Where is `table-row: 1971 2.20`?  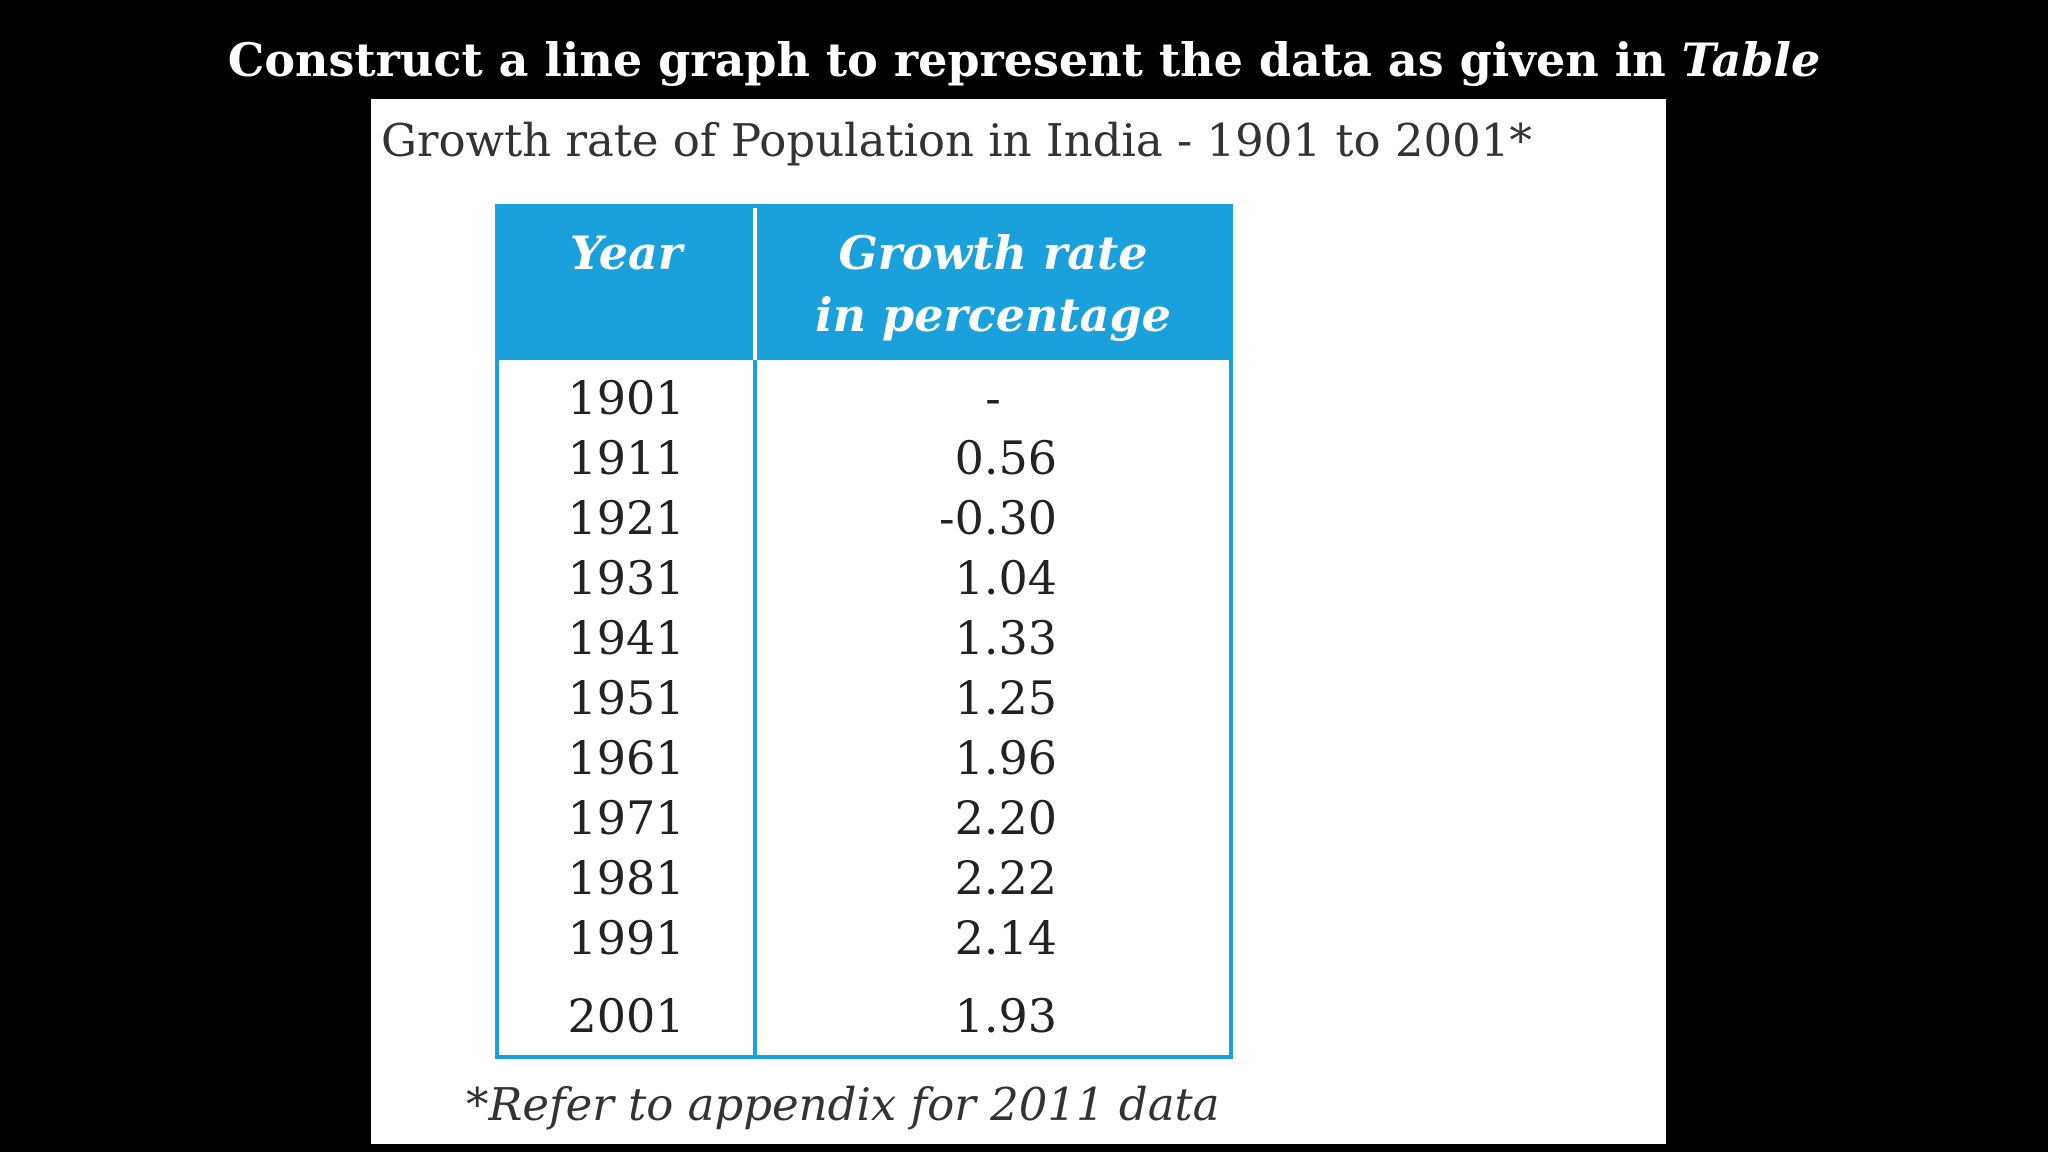 table-row: 1971 2.20 is located at coordinates (864, 818).